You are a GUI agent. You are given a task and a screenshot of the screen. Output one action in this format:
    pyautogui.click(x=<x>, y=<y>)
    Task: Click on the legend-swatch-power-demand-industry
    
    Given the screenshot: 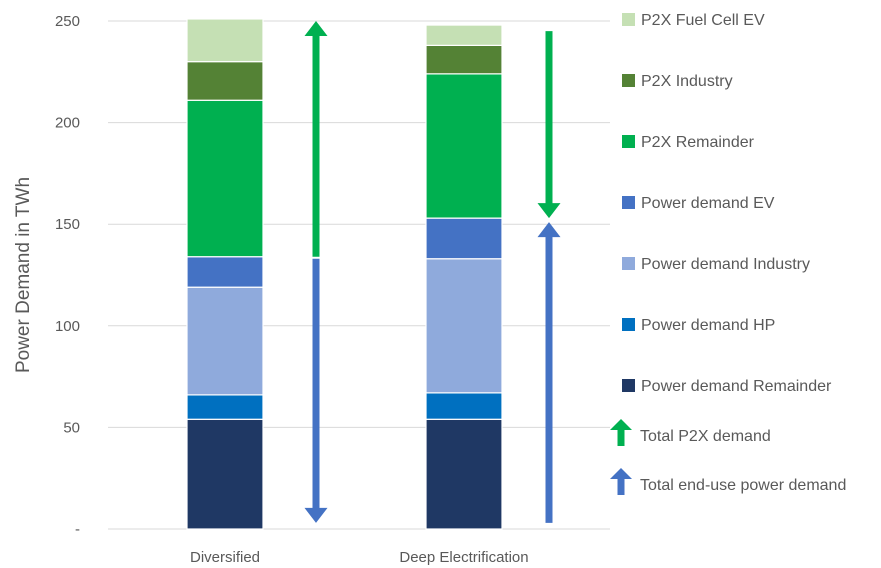 What is the action you would take?
    pyautogui.click(x=628, y=263)
    